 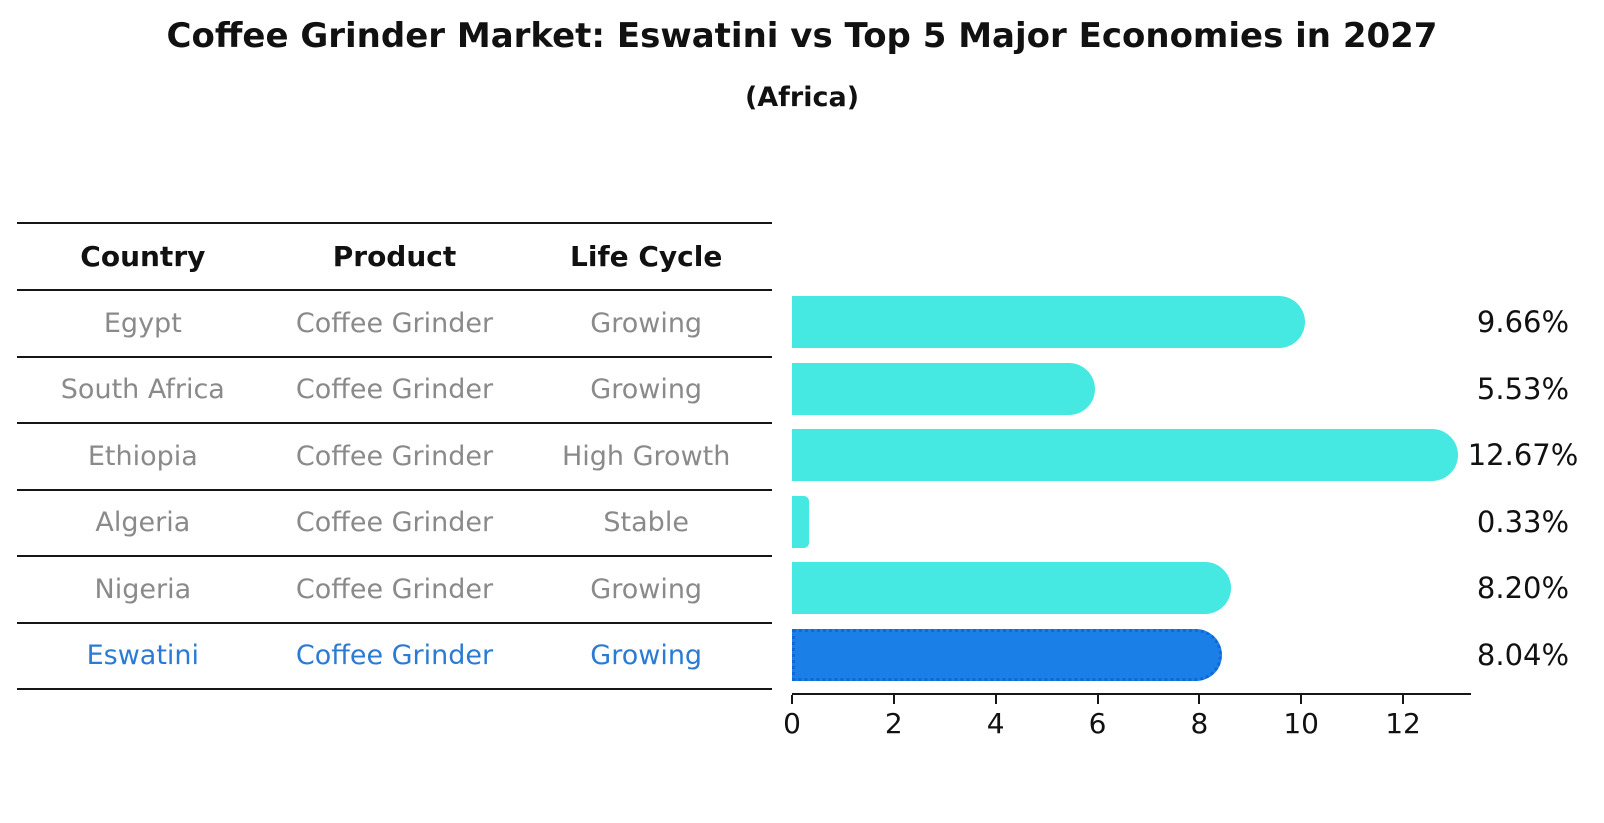 I want to click on bar-egypt, so click(x=1048, y=322).